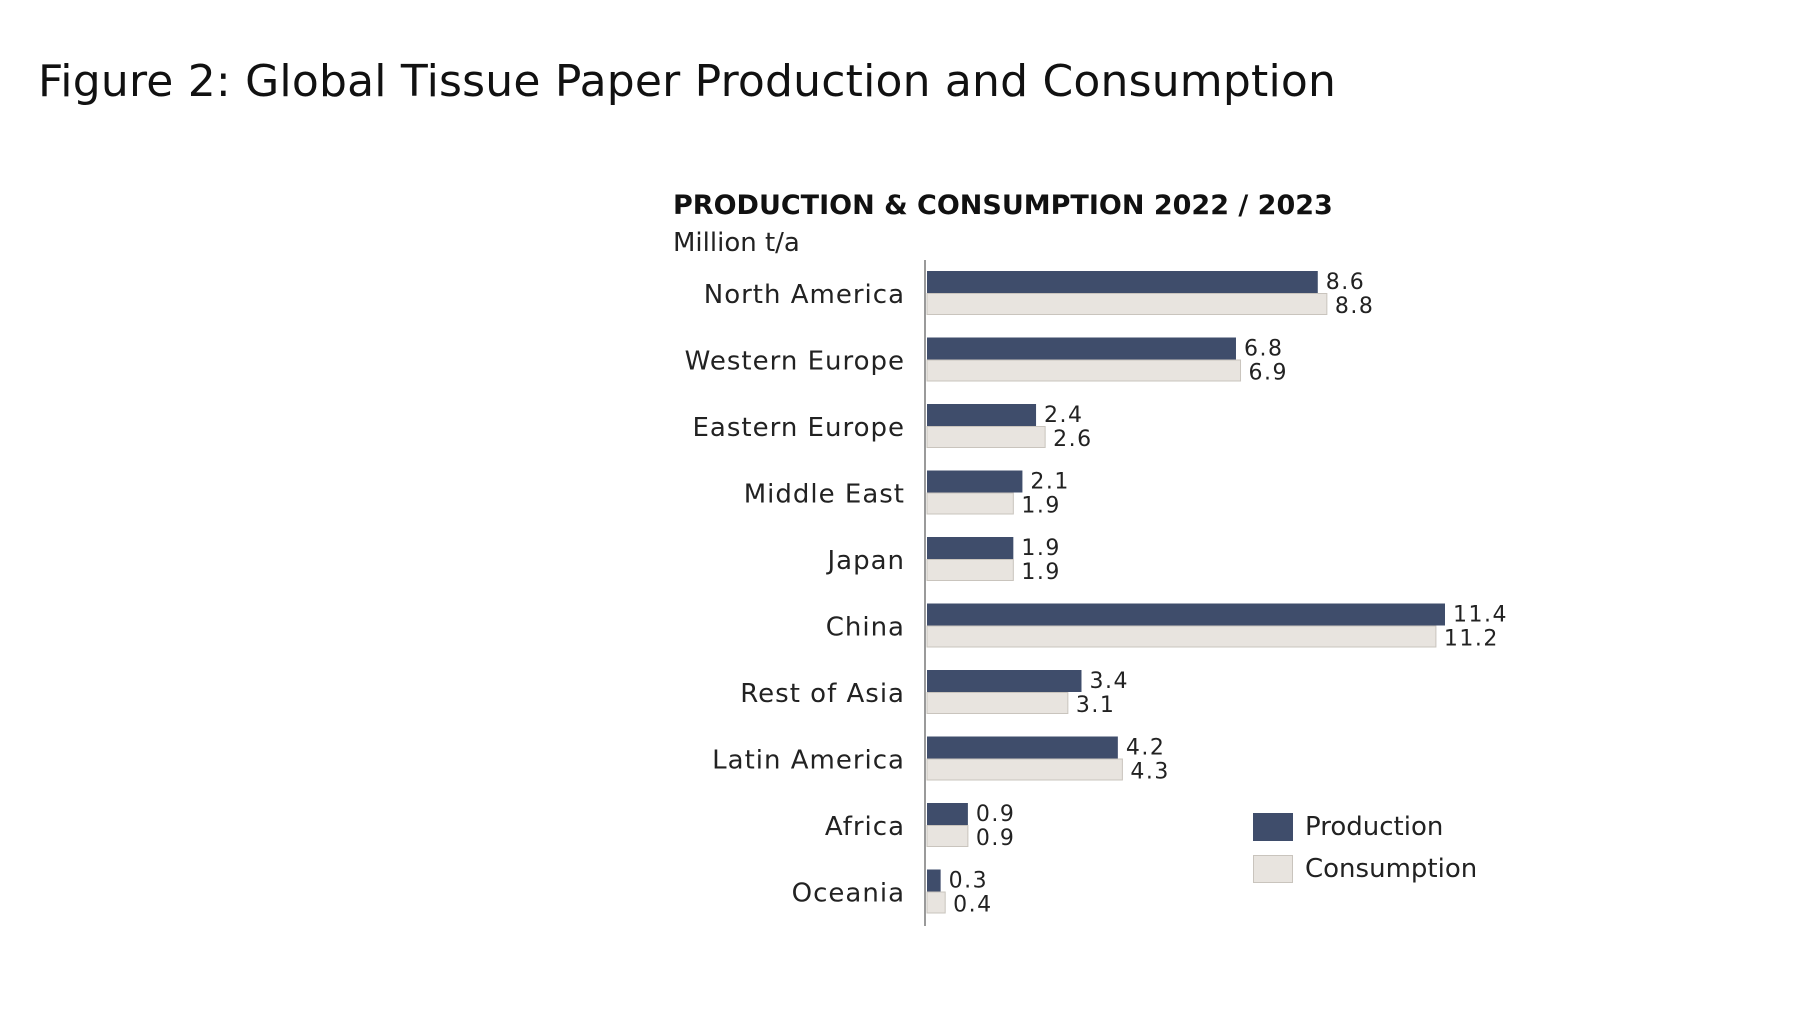  What do you see at coordinates (1040, 572) in the screenshot?
I see `value-label-consumption-japan: 1.9` at bounding box center [1040, 572].